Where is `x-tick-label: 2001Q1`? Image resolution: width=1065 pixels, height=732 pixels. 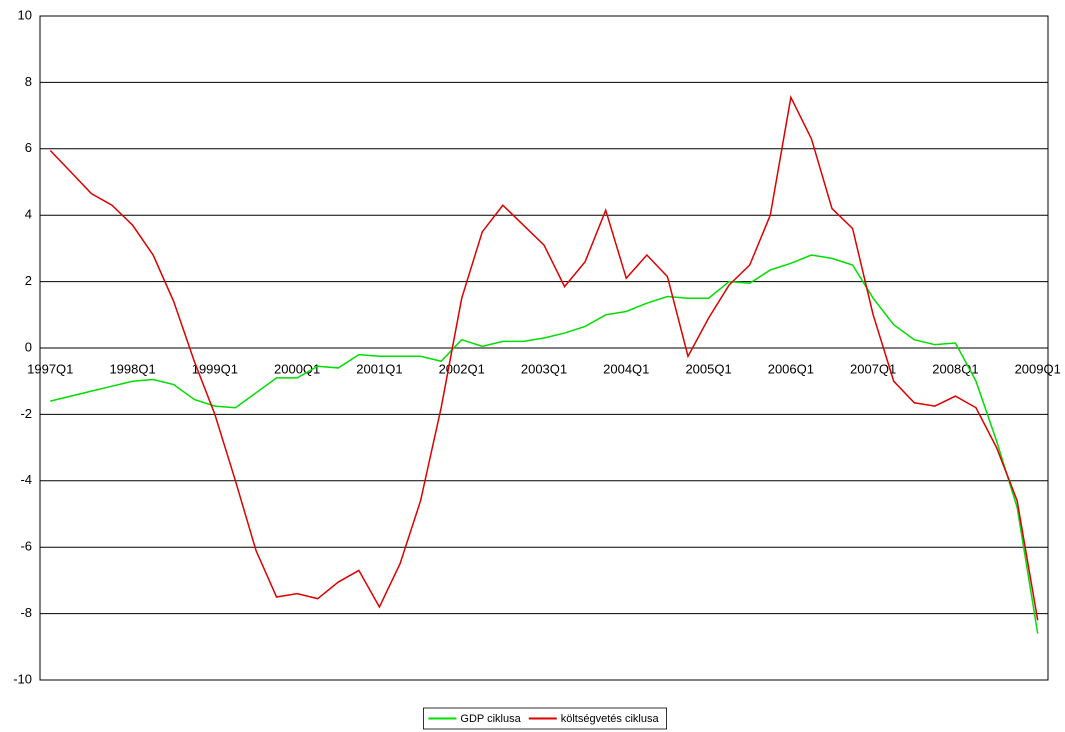 x-tick-label: 2001Q1 is located at coordinates (379, 368).